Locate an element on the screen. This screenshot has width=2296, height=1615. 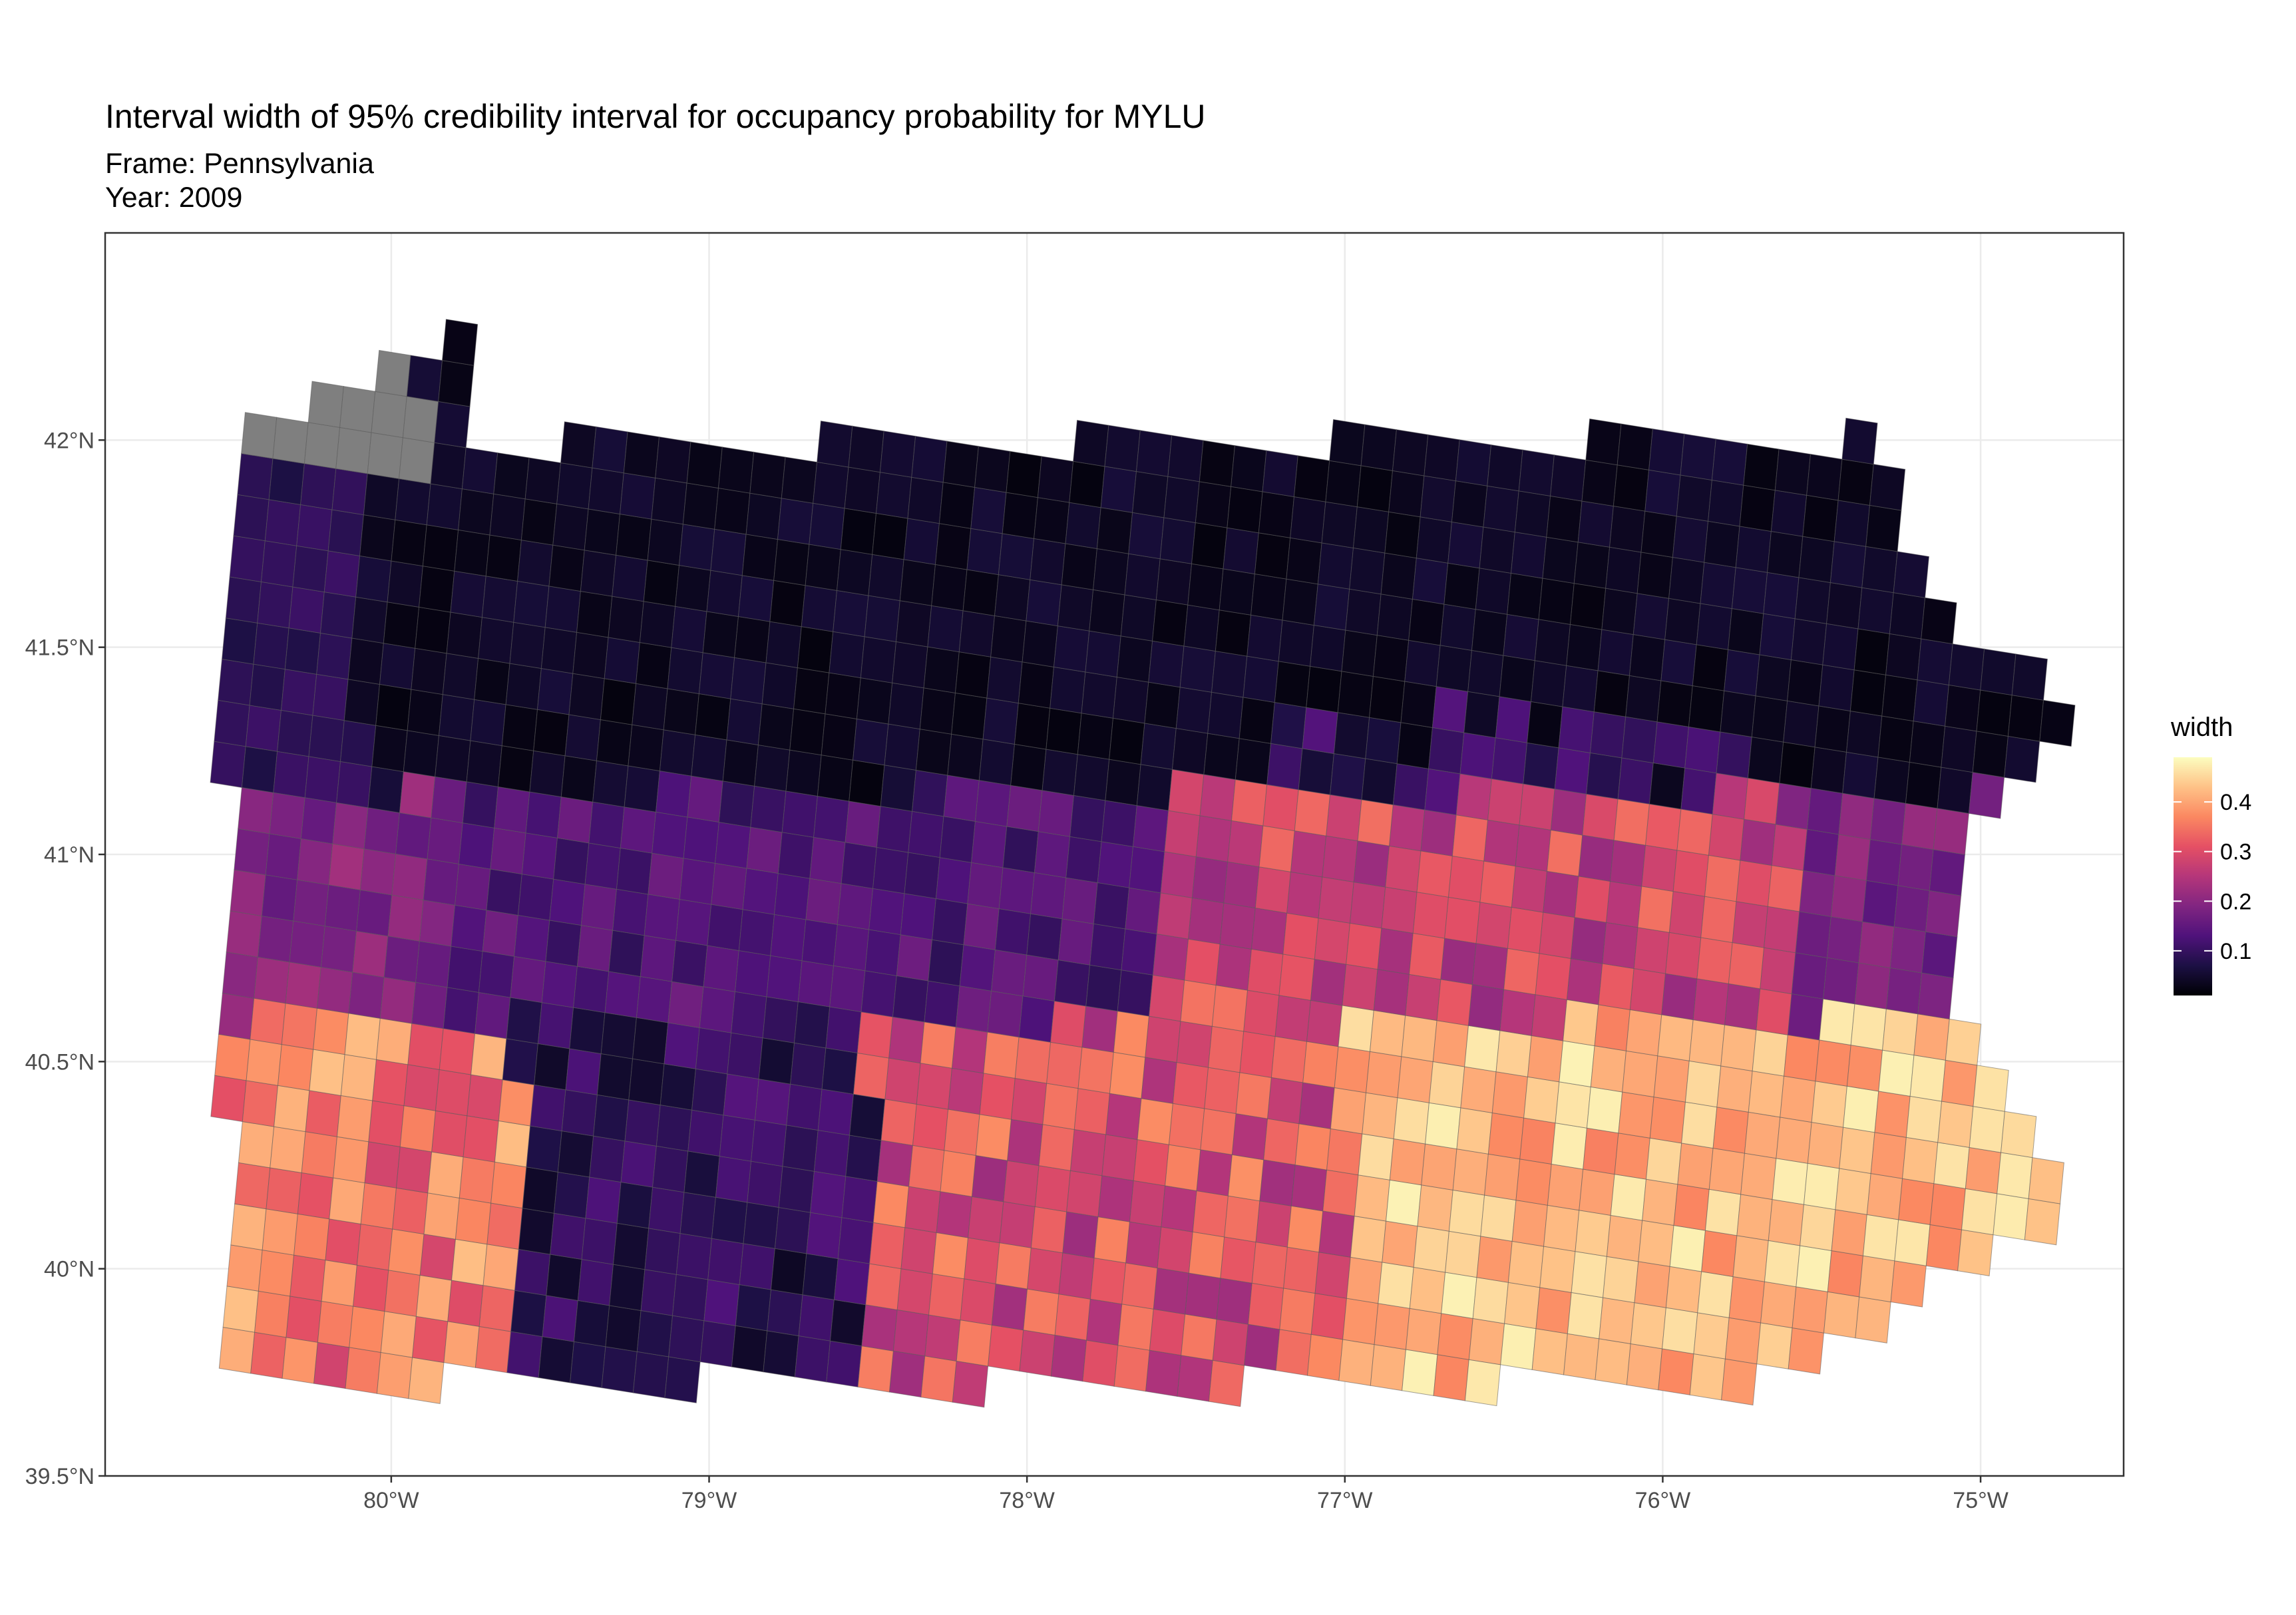
legend-colorbar is located at coordinates (2193, 876).